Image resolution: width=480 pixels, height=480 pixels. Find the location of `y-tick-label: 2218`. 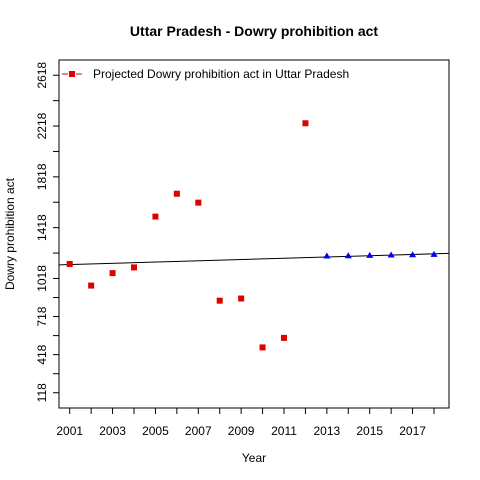

y-tick-label: 2218 is located at coordinates (42, 125).